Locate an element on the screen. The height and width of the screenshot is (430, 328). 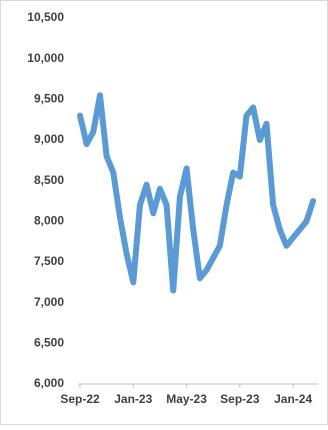
x-tick-label: May-23 is located at coordinates (186, 399).